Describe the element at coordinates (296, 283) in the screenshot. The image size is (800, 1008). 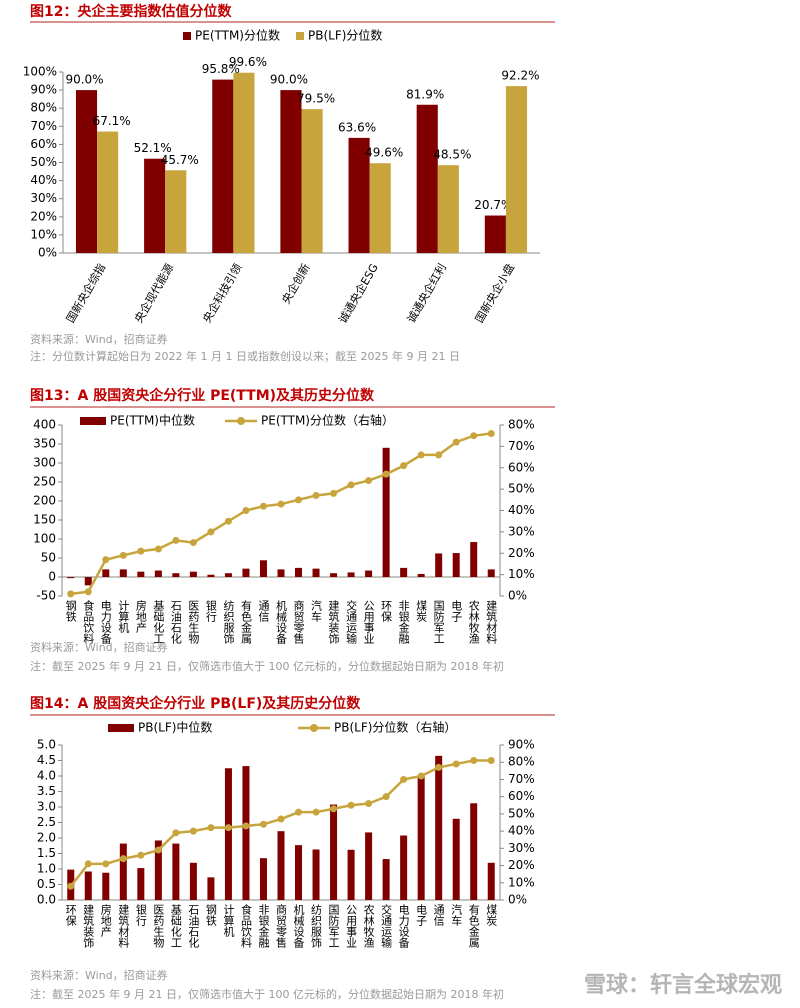
I see `x-tick-label: 央企创新` at that location.